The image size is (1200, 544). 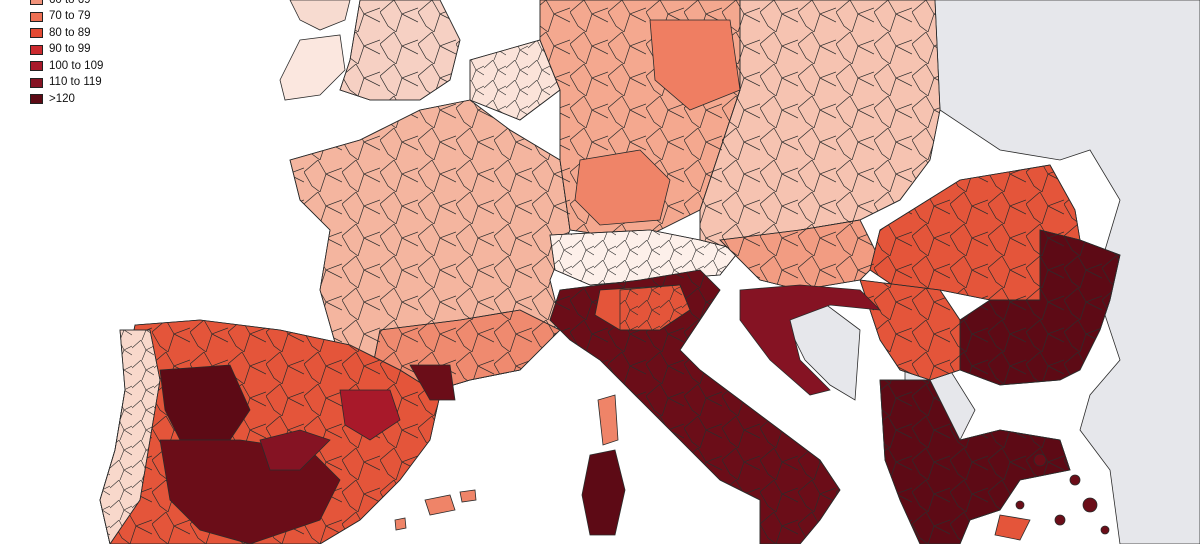 What do you see at coordinates (76, 65) in the screenshot?
I see `legend-label: 100 to 109` at bounding box center [76, 65].